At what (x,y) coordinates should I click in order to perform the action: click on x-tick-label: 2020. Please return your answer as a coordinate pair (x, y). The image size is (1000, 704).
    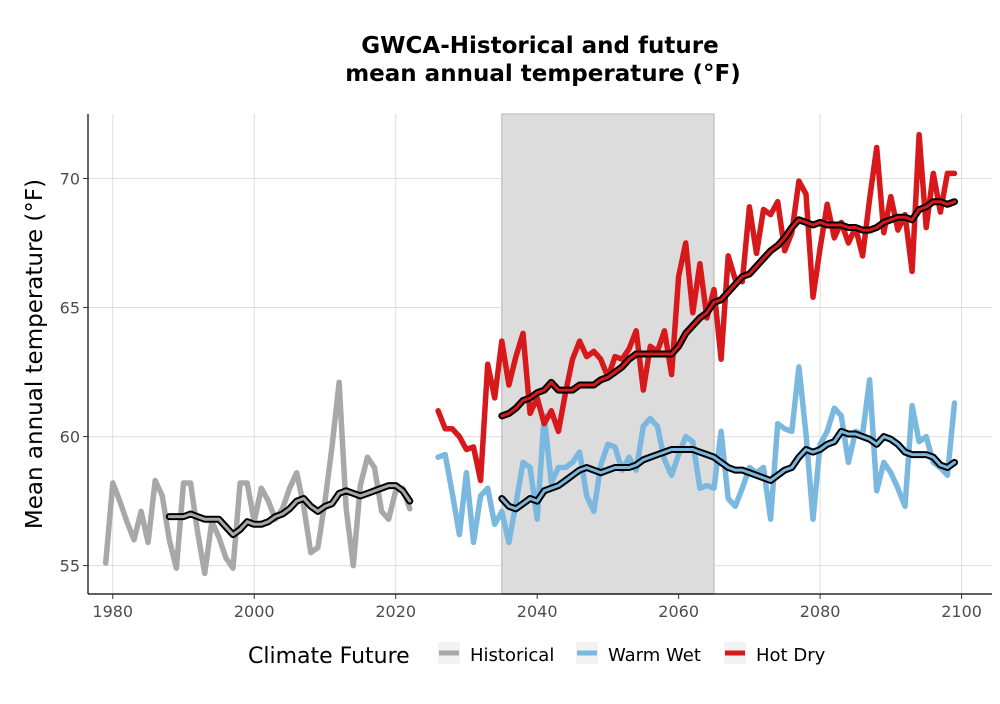
    Looking at the image, I should click on (395, 611).